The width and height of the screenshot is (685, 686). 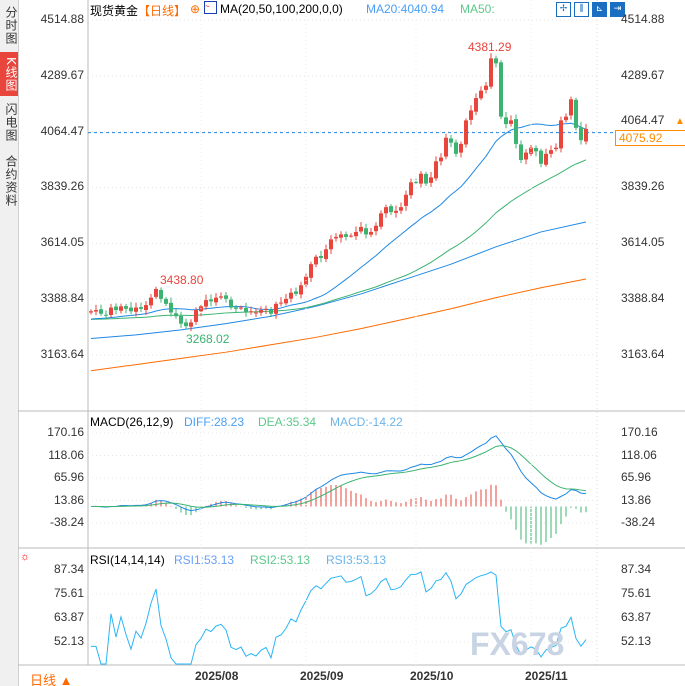 What do you see at coordinates (617, 9) in the screenshot?
I see `forward-icon: ⇥` at bounding box center [617, 9].